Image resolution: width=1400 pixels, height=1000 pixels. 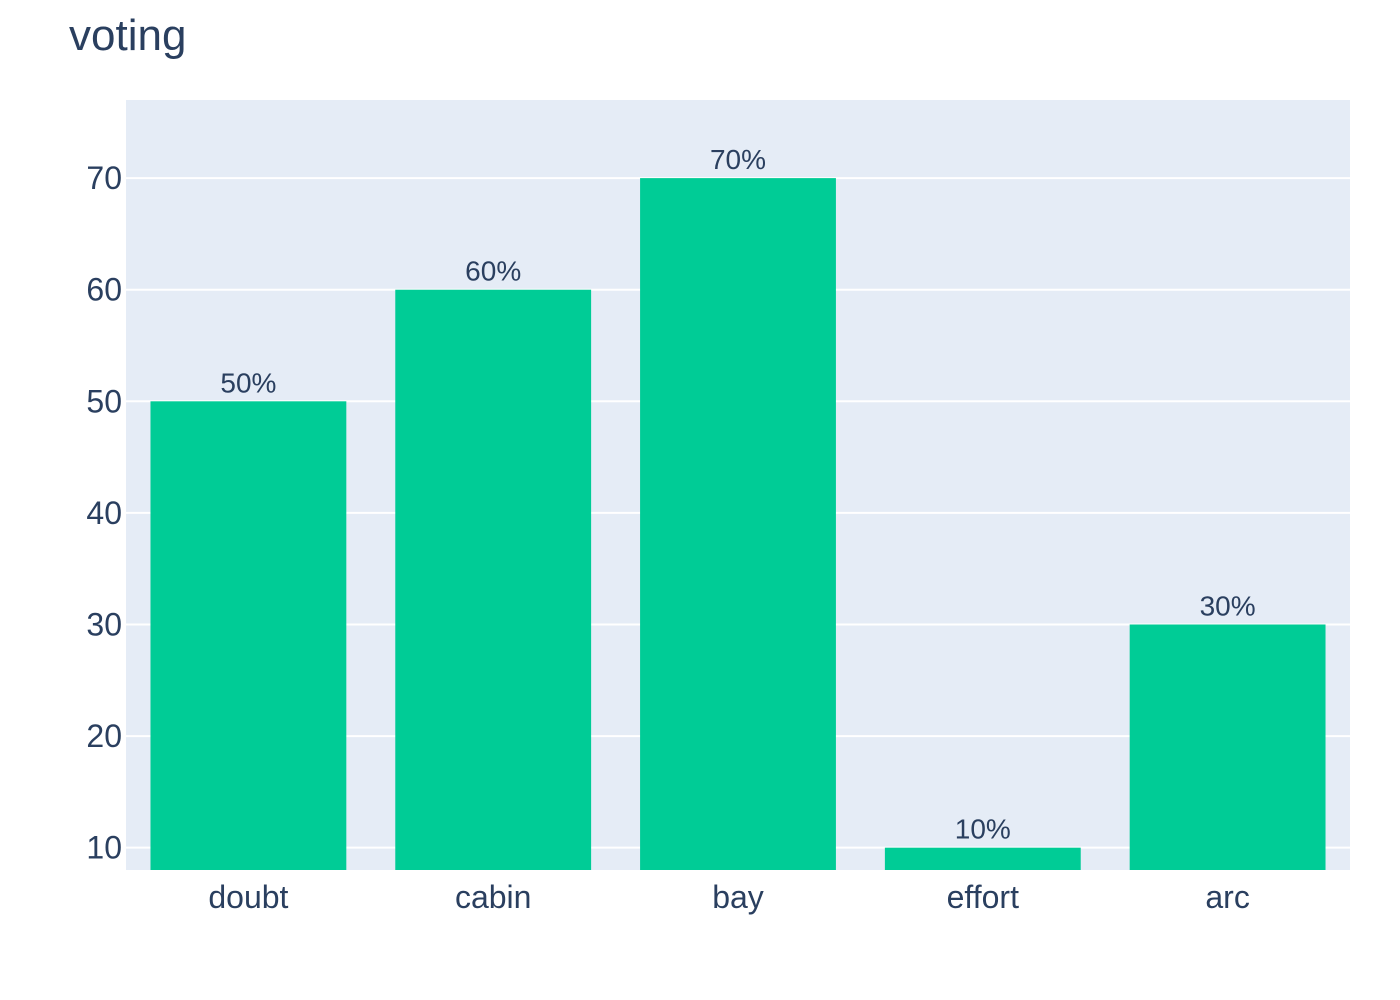 What do you see at coordinates (104, 624) in the screenshot?
I see `y-tick-label: 30` at bounding box center [104, 624].